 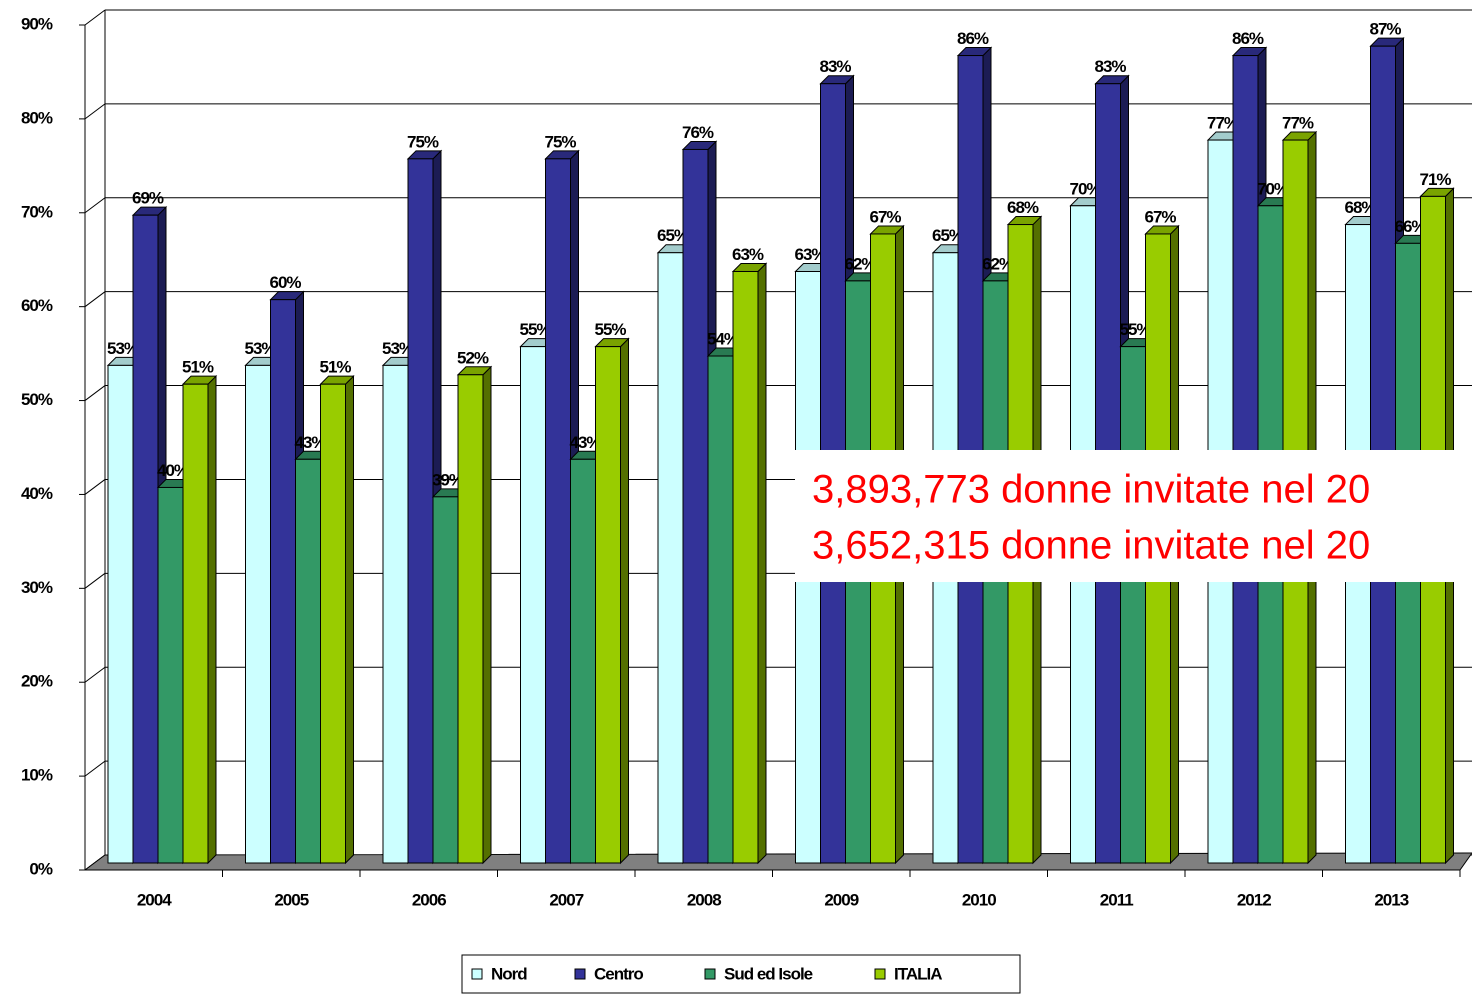 I want to click on x-tick-label: 2005, so click(x=291, y=899).